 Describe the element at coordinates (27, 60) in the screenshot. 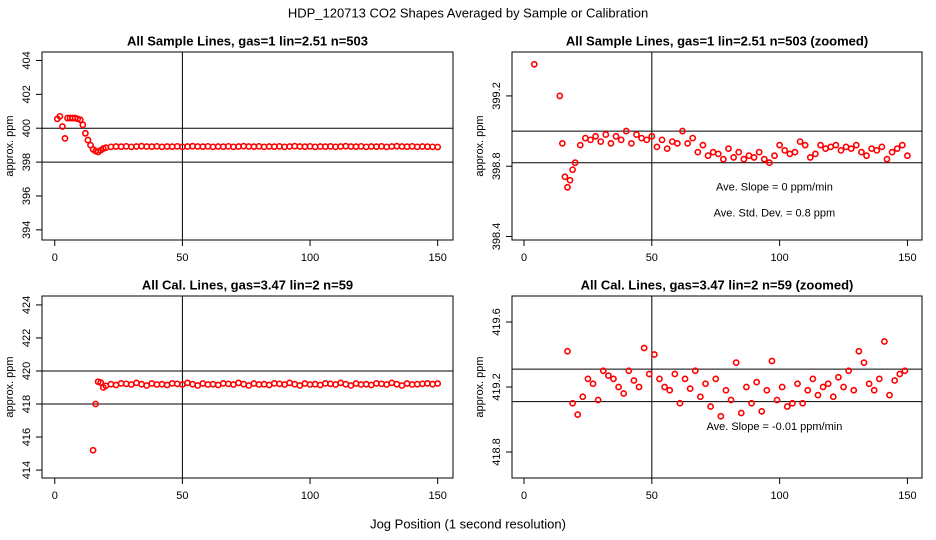

I see `y-tick-label: 404` at that location.